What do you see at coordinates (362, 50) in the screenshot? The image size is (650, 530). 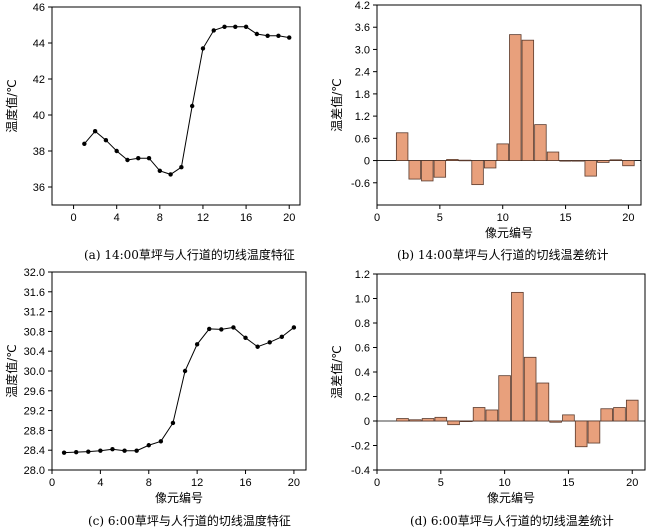 I see `y-tick-label: 3.0` at bounding box center [362, 50].